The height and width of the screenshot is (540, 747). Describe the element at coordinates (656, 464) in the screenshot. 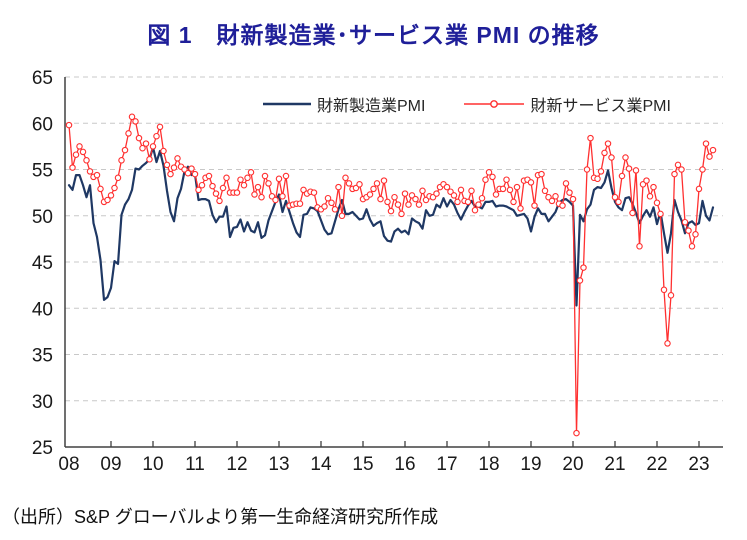

I see `x-tick-label: 22` at that location.